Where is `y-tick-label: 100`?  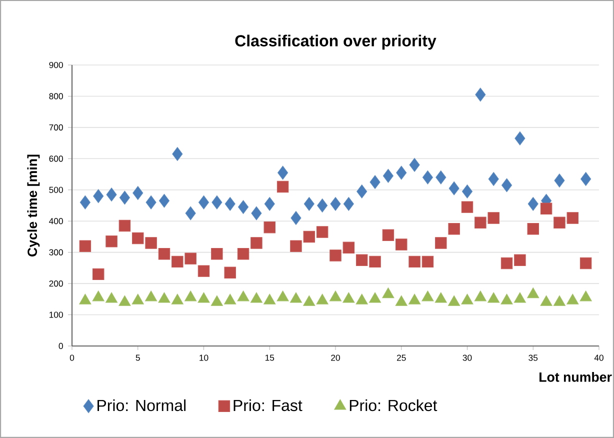
y-tick-label: 100 is located at coordinates (56, 315).